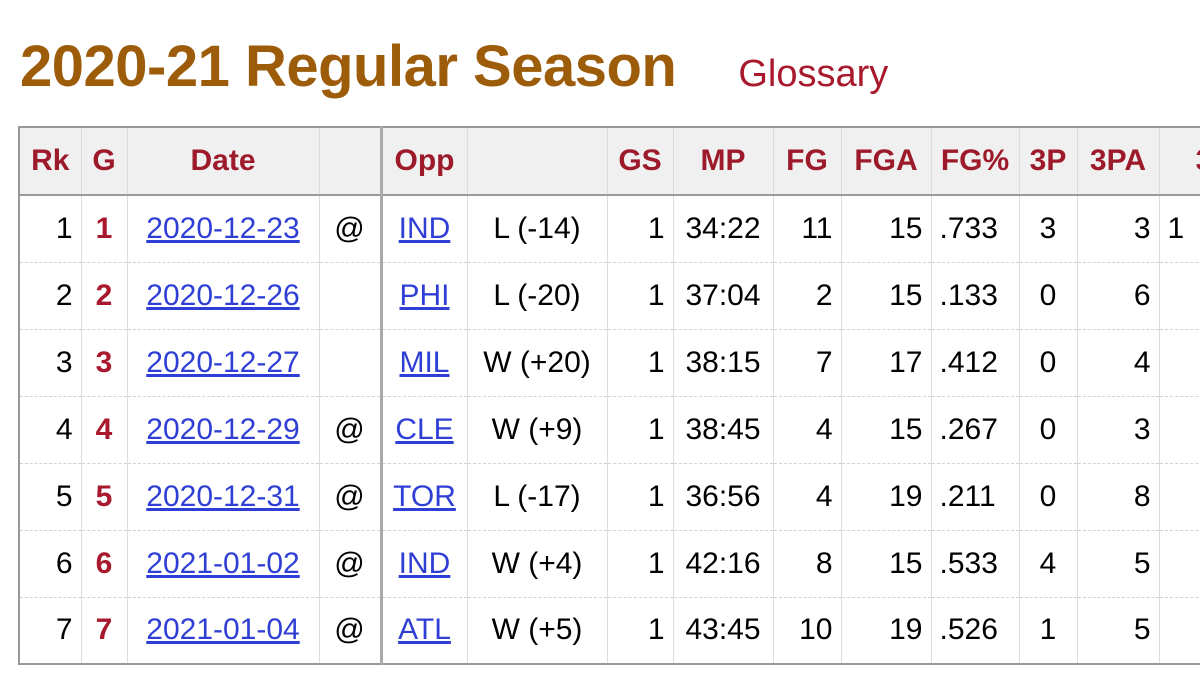 This screenshot has height=698, width=1200. What do you see at coordinates (537, 161) in the screenshot?
I see `column-header-result` at bounding box center [537, 161].